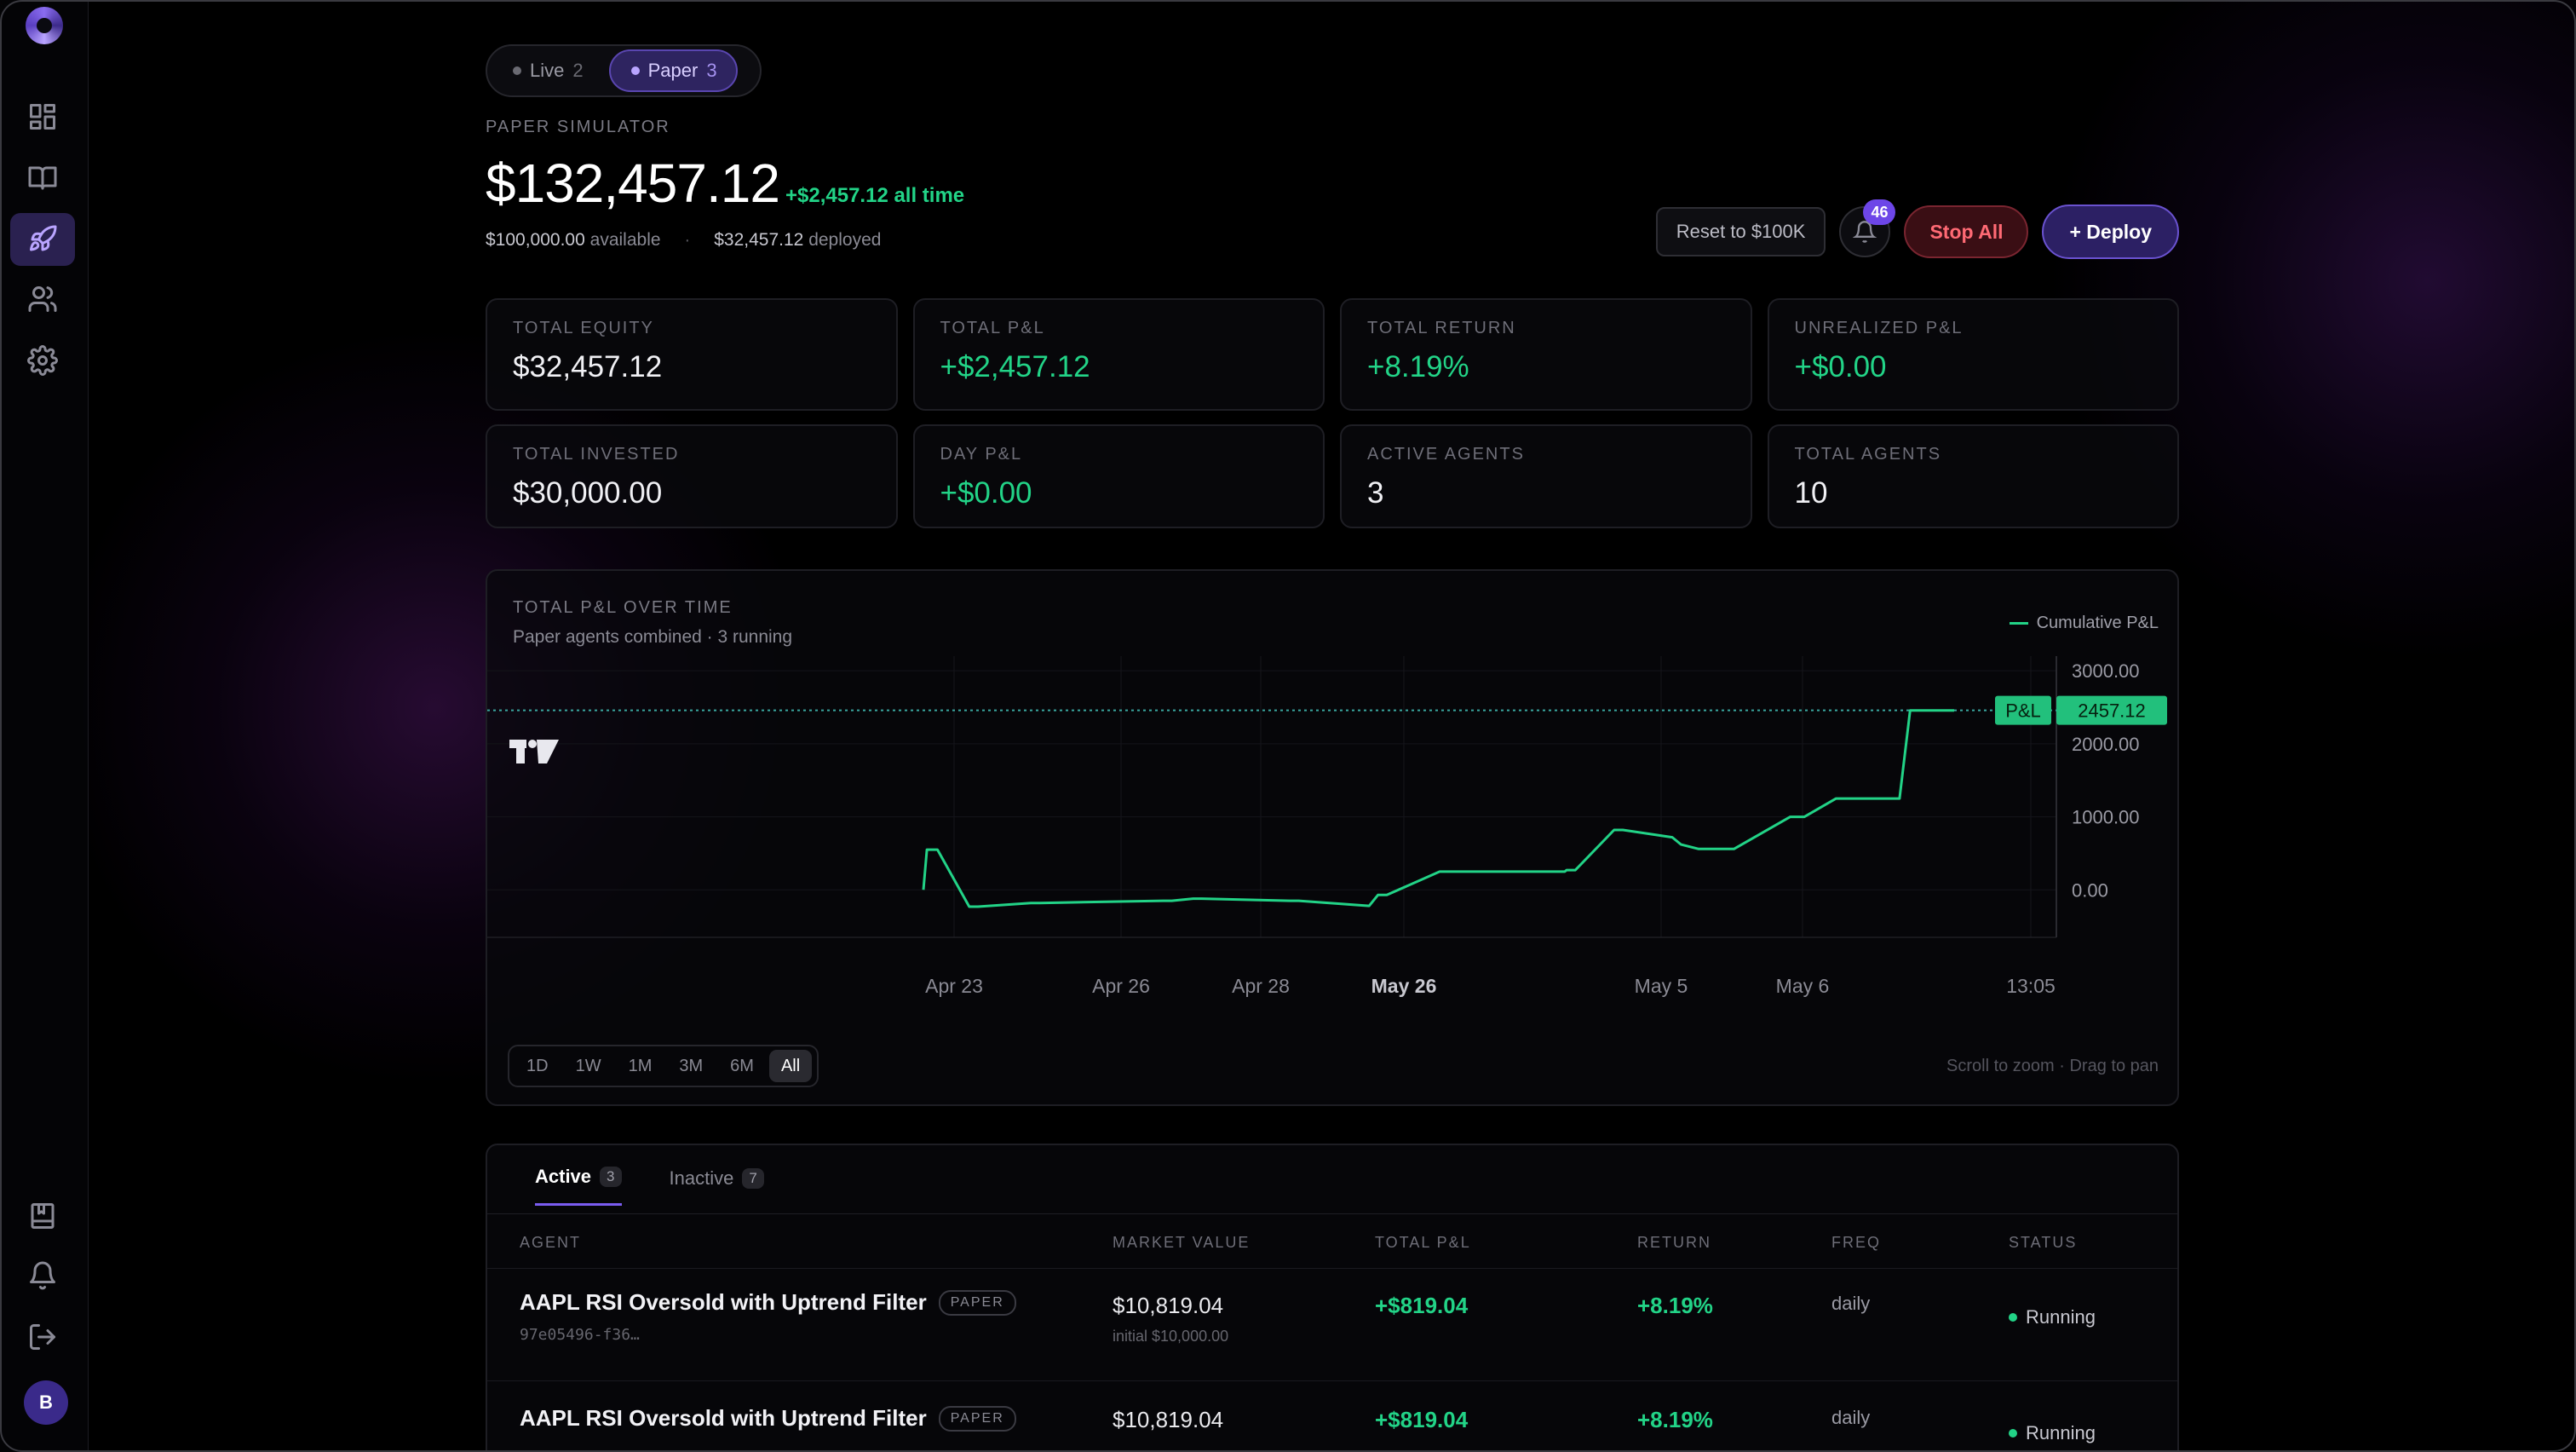 This screenshot has height=1452, width=2576. Describe the element at coordinates (993, 328) in the screenshot. I see `stat-label: TOTAL P&L` at that location.